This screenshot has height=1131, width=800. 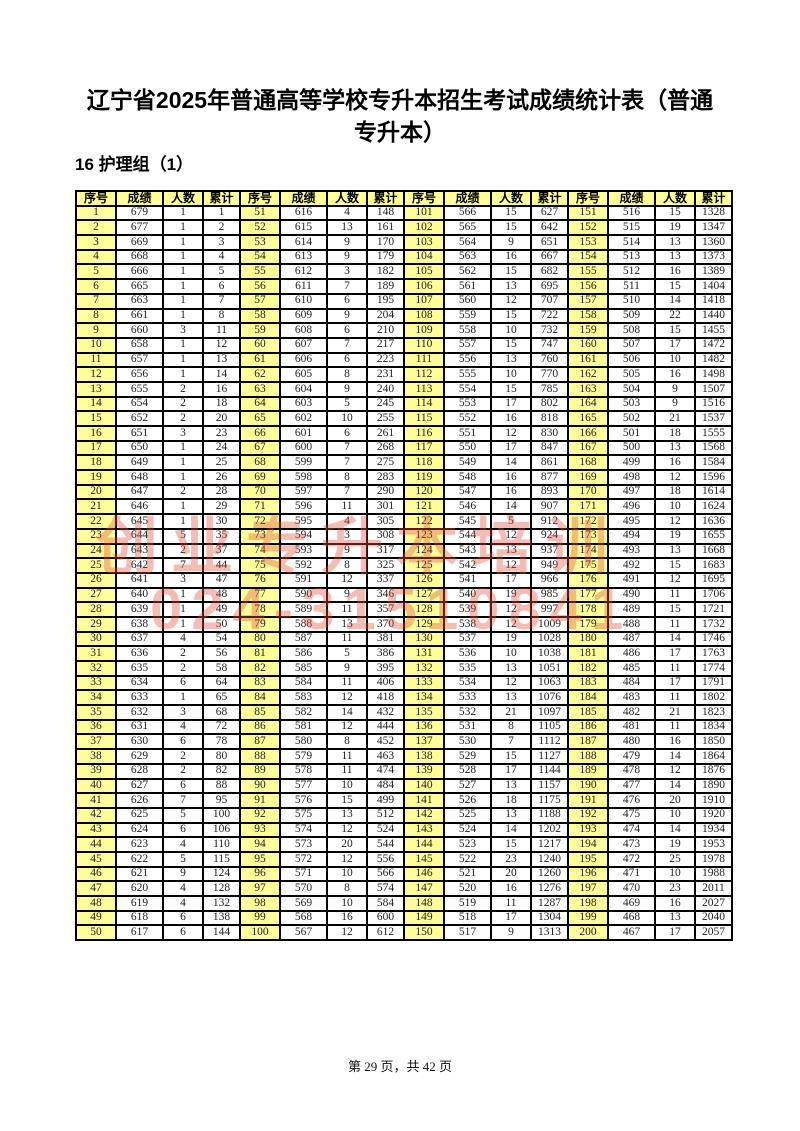 What do you see at coordinates (221, 888) in the screenshot?
I see `cumulative-cell: 128` at bounding box center [221, 888].